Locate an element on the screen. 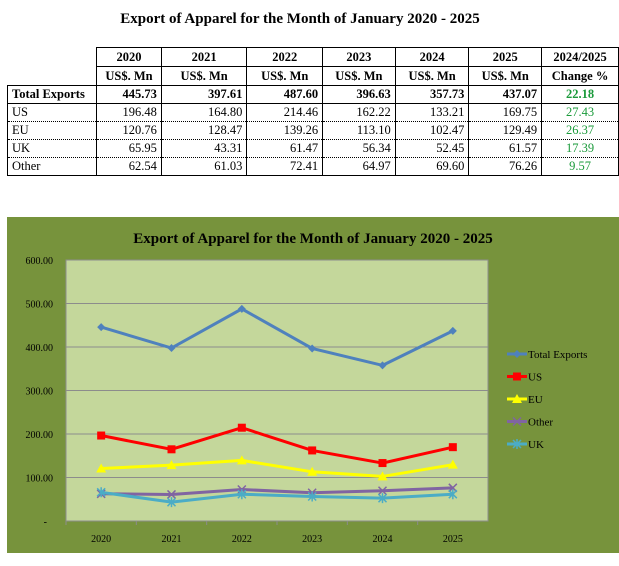 The width and height of the screenshot is (619, 566). cell-value: 162.22 is located at coordinates (359, 112).